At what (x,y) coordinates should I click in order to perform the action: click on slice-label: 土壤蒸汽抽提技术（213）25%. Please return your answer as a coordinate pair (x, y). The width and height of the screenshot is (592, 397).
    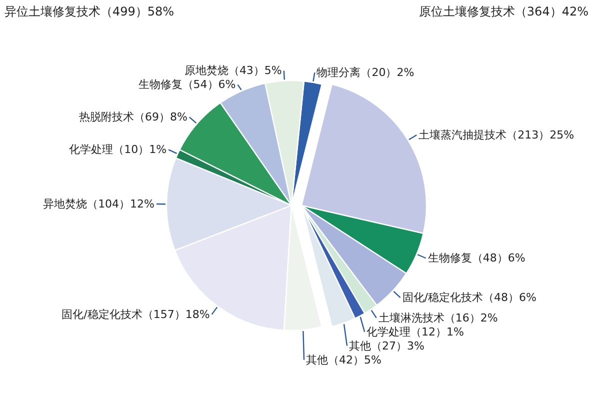
    Looking at the image, I should click on (496, 135).